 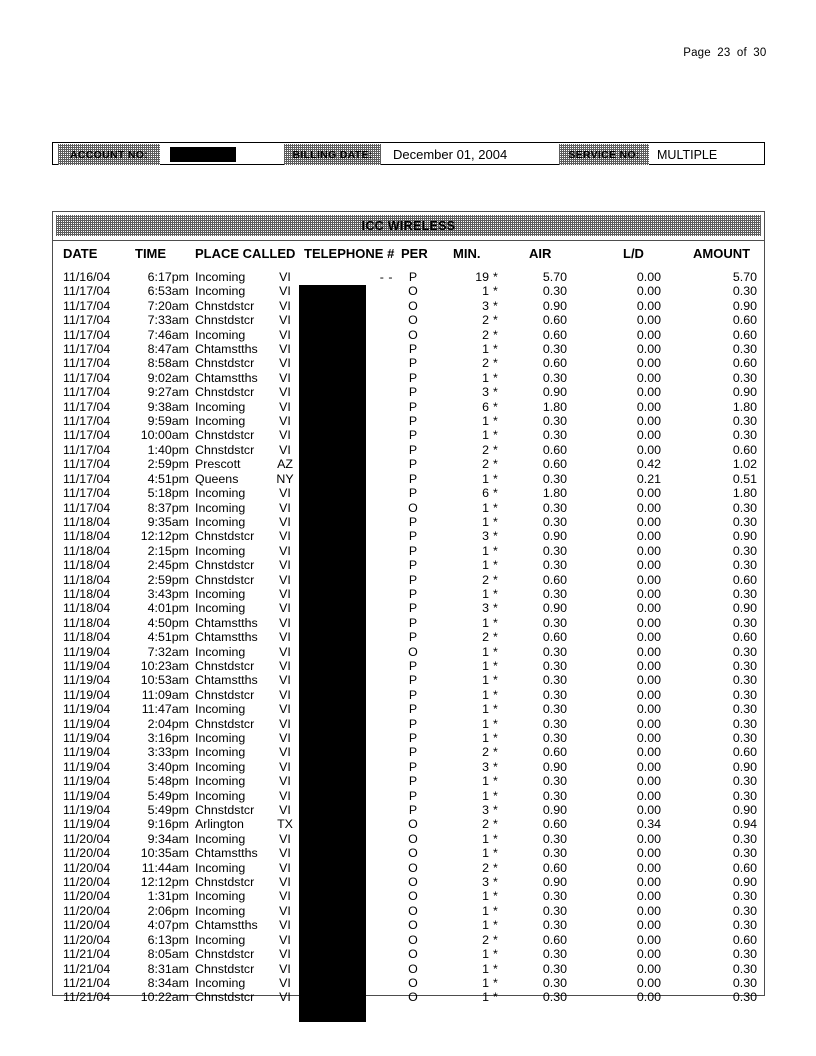 I want to click on cell-time: 8:47am, so click(x=168, y=349).